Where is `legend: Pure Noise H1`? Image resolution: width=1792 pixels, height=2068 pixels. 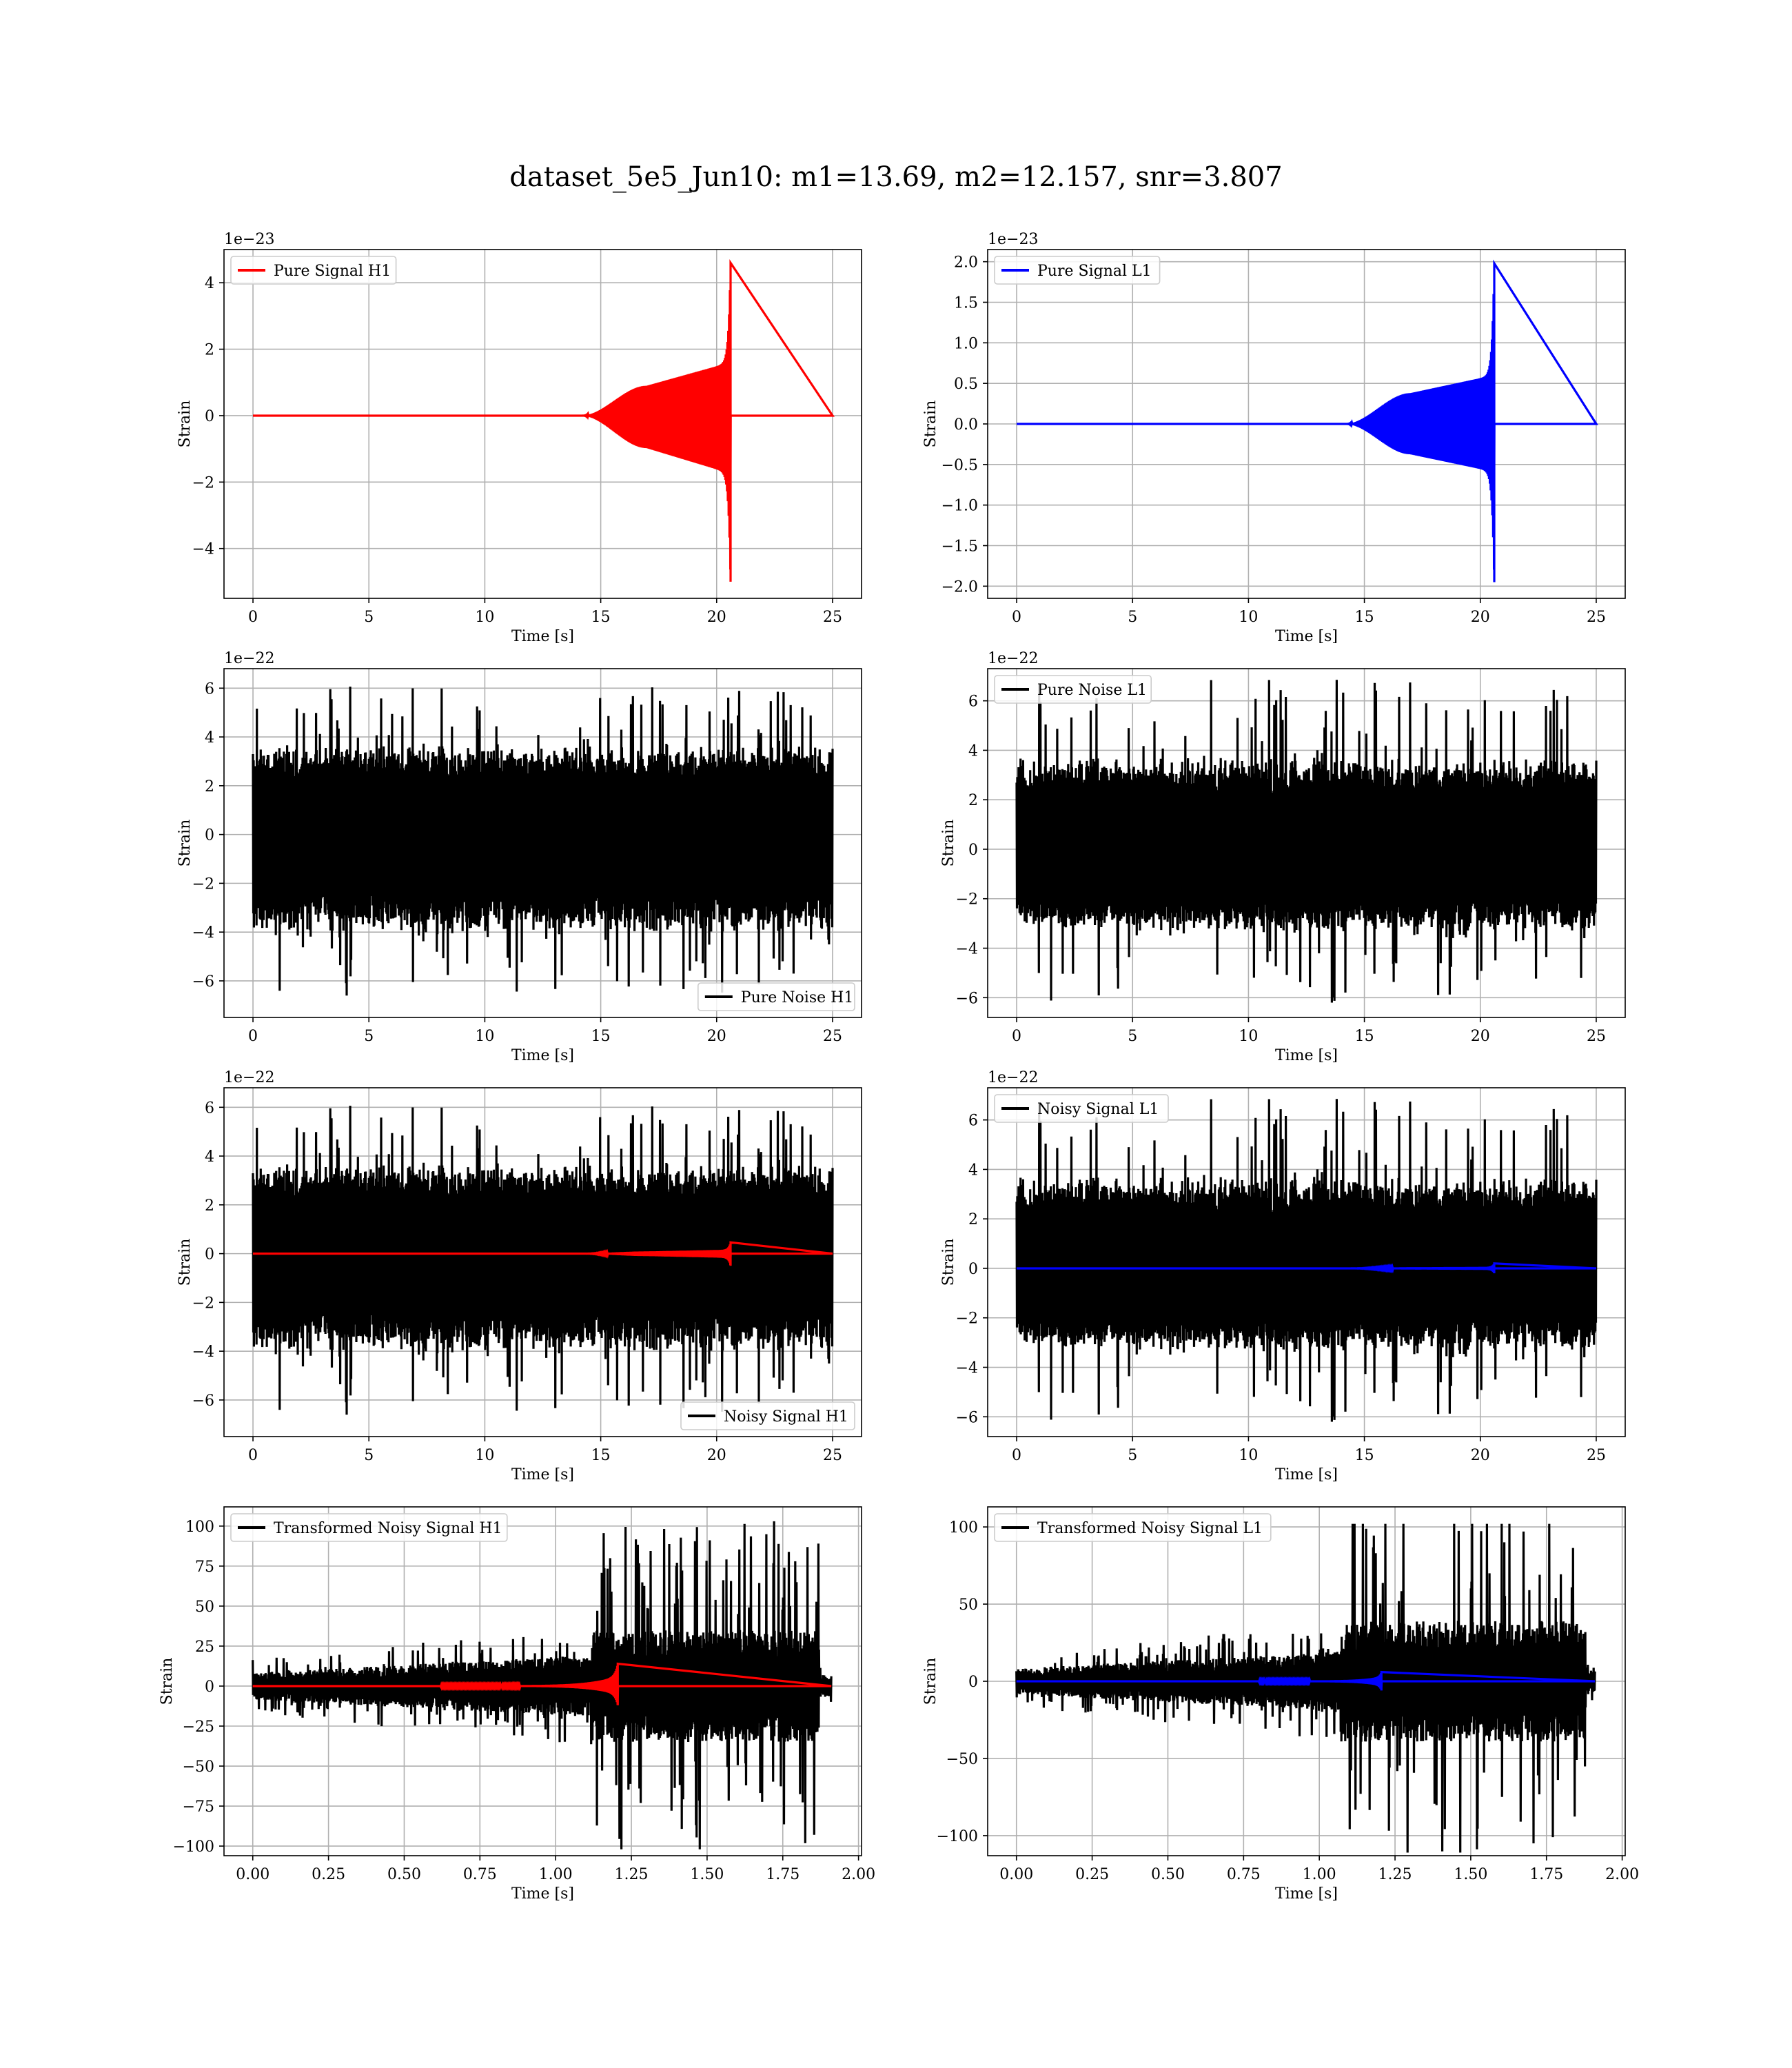 legend: Pure Noise H1 is located at coordinates (776, 996).